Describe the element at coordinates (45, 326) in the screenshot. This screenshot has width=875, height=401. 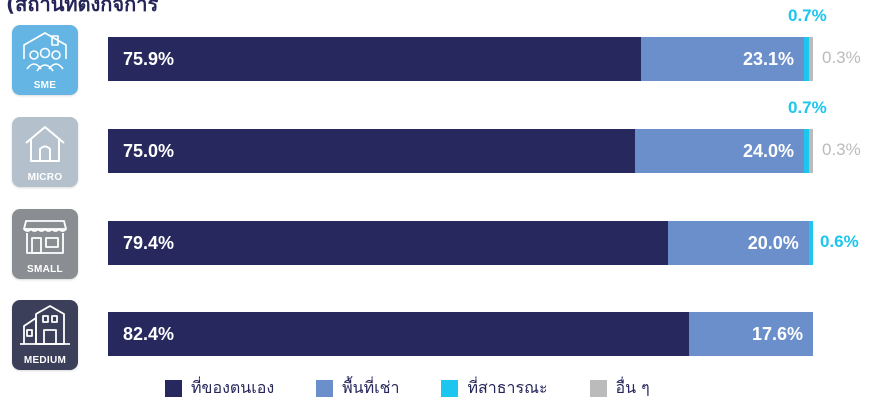
I see `buildings-icon` at that location.